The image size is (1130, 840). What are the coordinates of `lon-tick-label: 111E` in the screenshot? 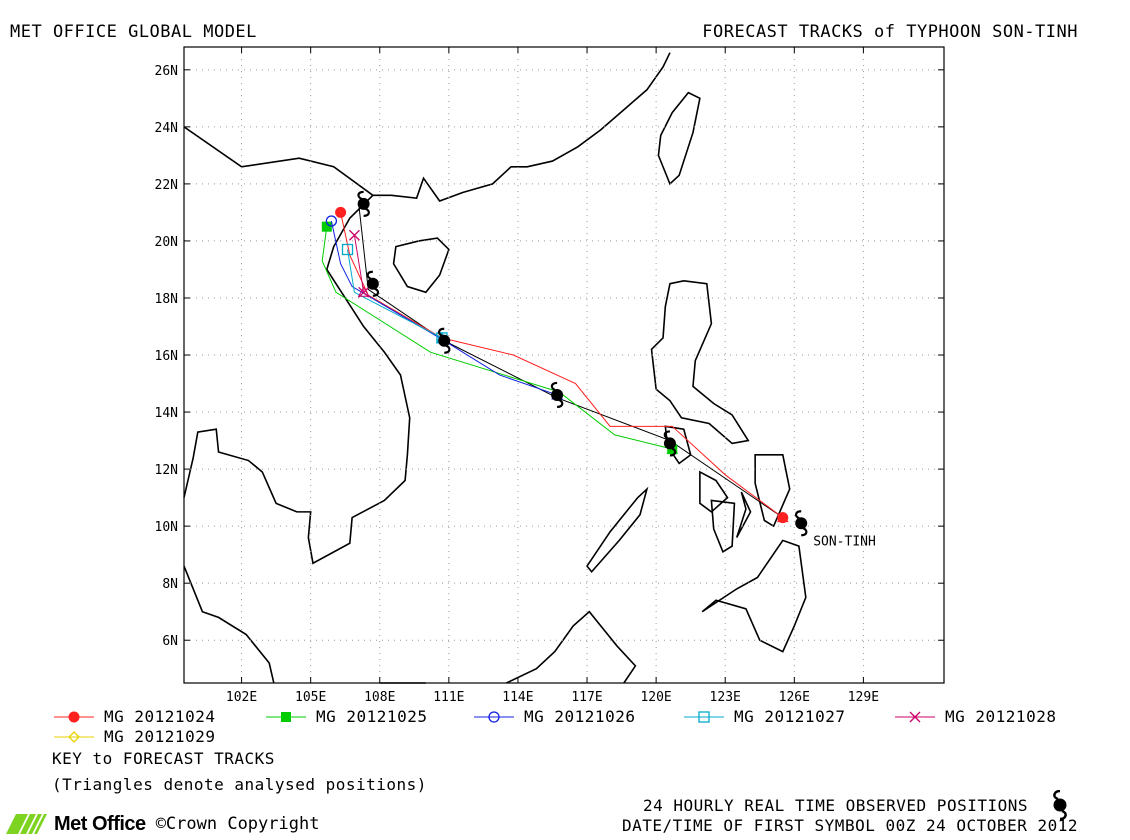 It's located at (448, 697).